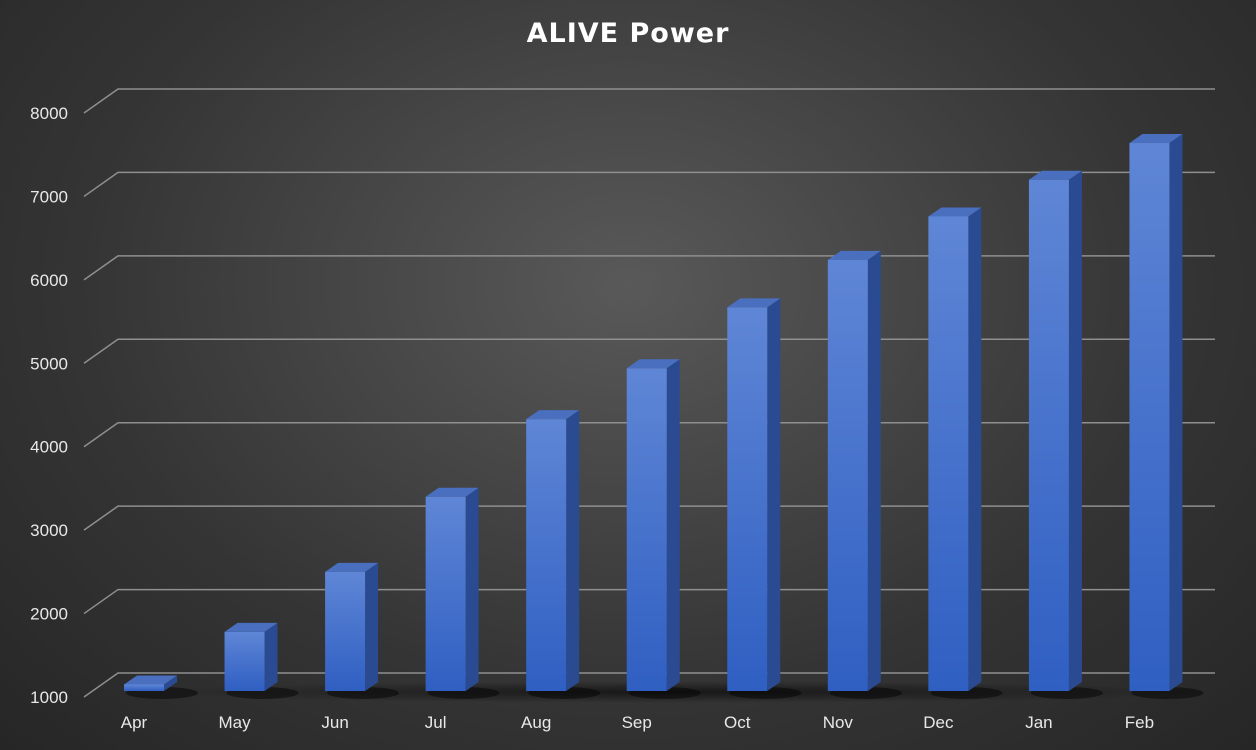 The image size is (1256, 750). I want to click on x-tick-label: Aug, so click(536, 722).